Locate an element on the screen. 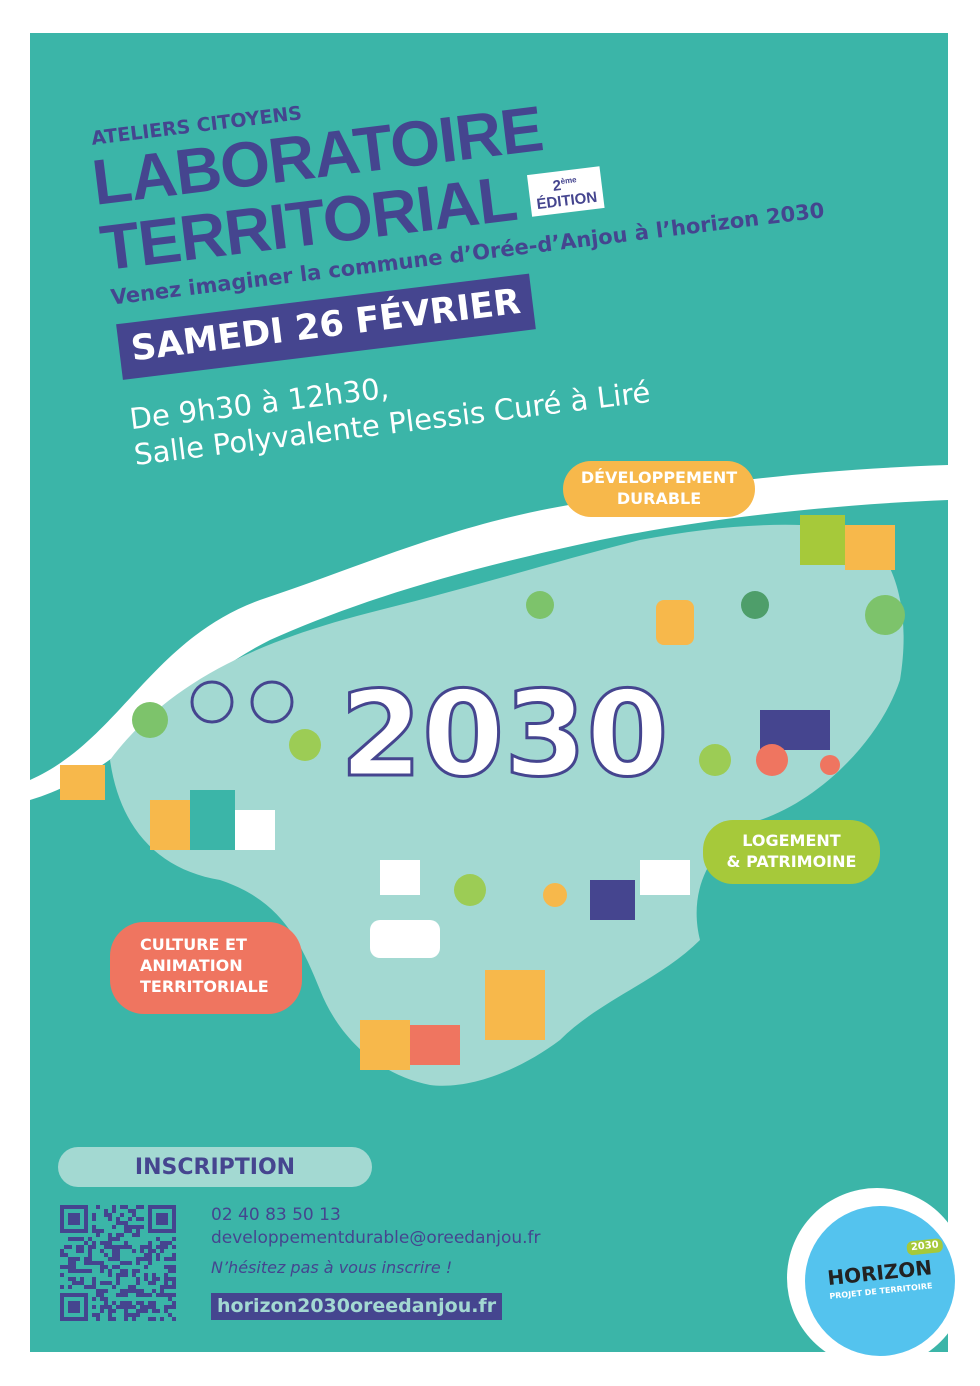  qr-code is located at coordinates (118, 1263).